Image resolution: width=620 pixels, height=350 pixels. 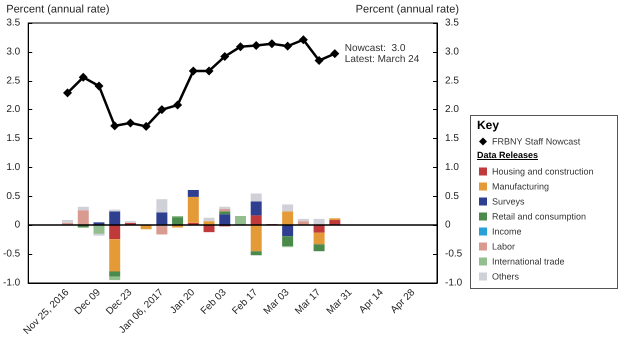 I want to click on x-tick-label: Dec 09, so click(x=88, y=302).